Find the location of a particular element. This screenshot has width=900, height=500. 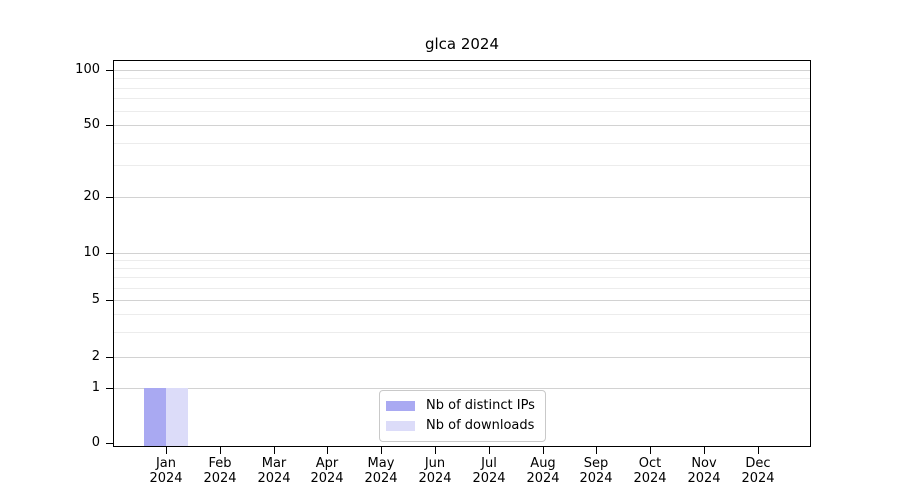

y-tick-label: 1 is located at coordinates (95, 387).